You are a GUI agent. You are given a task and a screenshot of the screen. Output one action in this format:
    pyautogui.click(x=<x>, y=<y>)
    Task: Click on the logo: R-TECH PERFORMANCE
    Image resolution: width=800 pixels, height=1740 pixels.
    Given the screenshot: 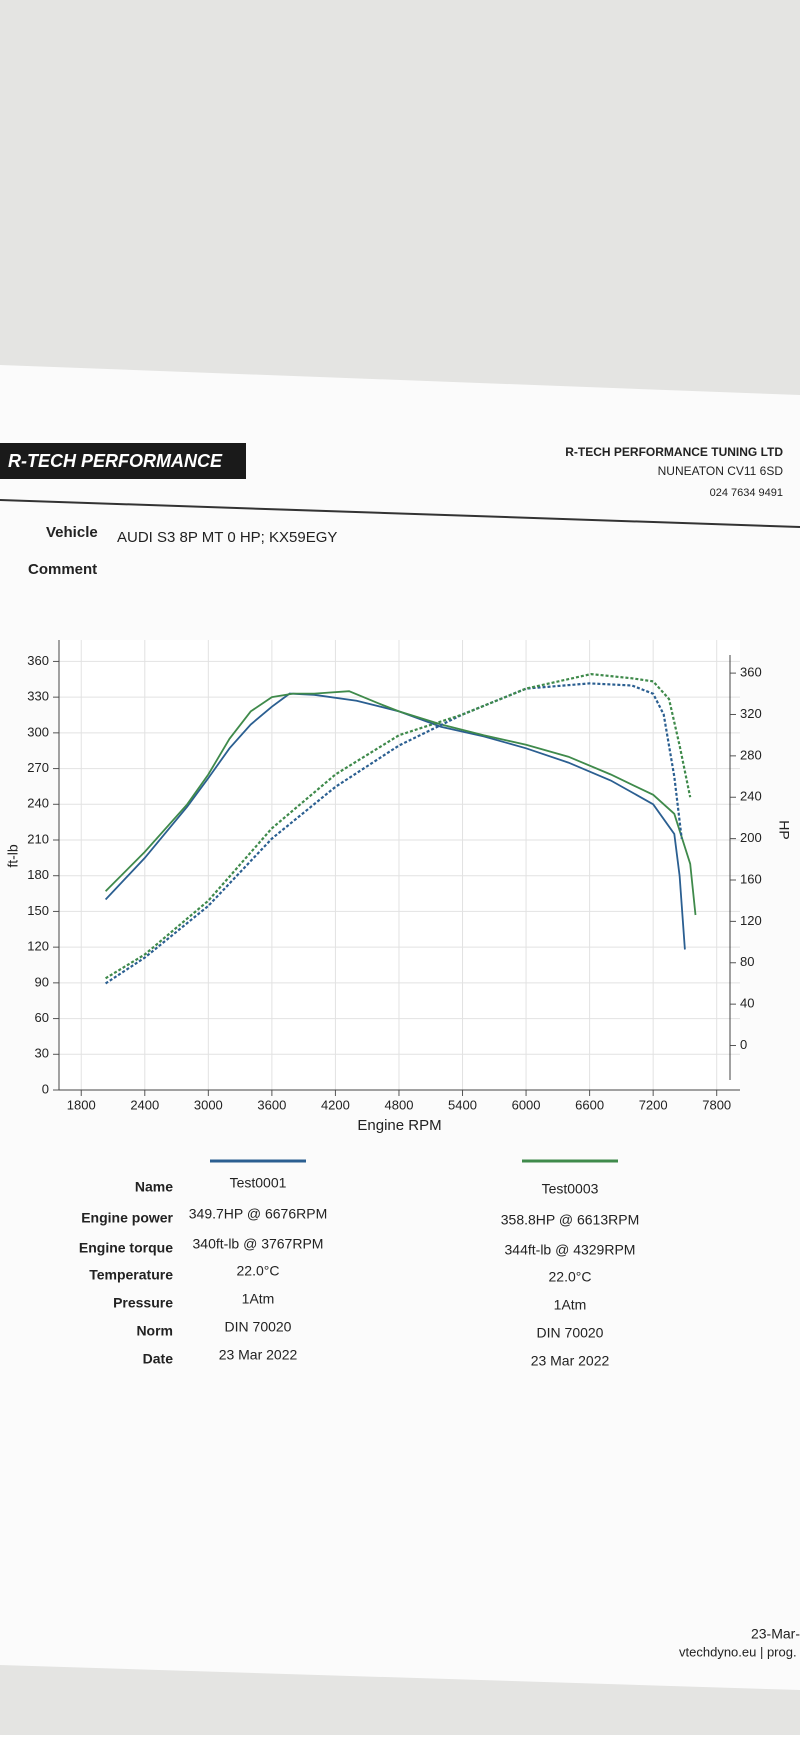 What is the action you would take?
    pyautogui.click(x=115, y=461)
    